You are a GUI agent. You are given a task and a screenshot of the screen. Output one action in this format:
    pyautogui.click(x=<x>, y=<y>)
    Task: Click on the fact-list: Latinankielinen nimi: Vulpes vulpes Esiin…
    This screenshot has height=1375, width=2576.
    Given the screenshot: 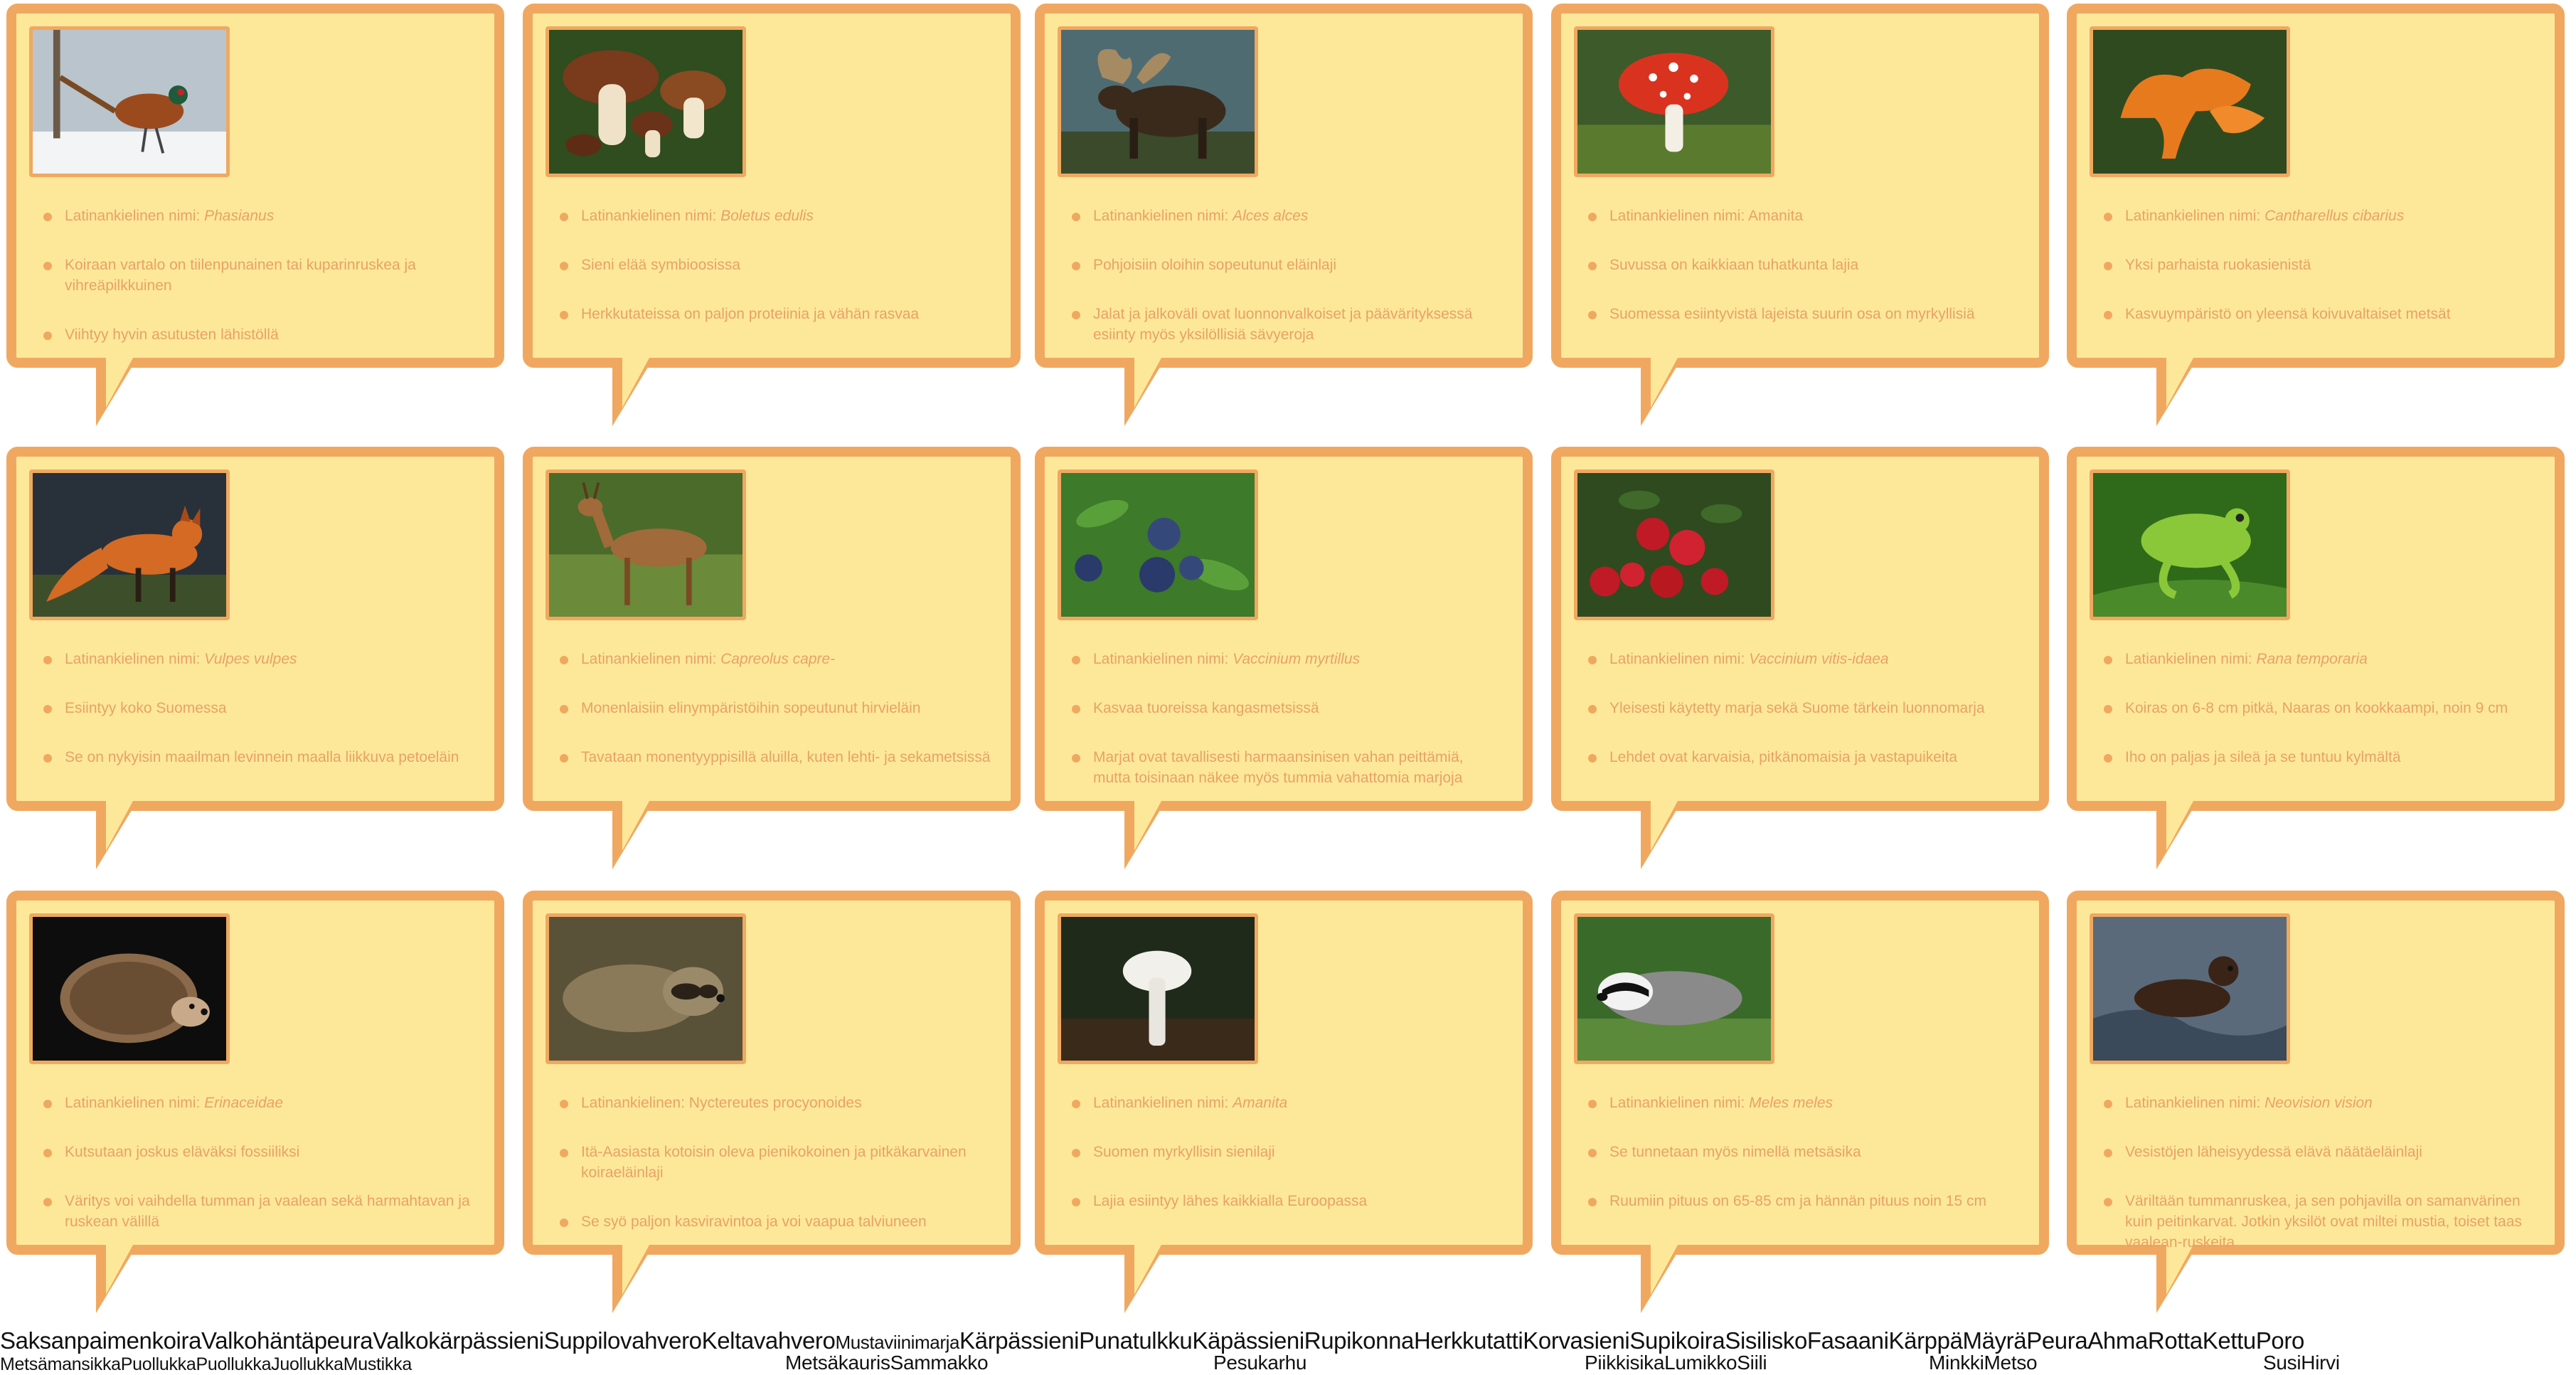 What is the action you would take?
    pyautogui.click(x=257, y=722)
    